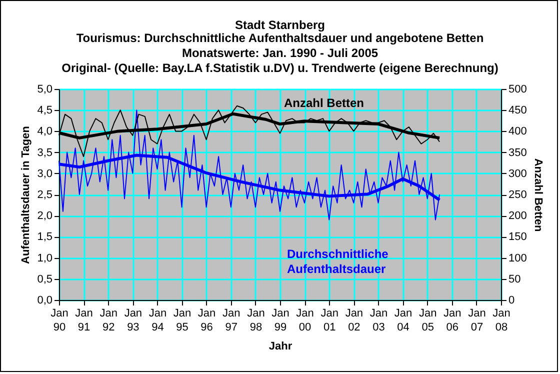 This screenshot has height=374, width=560. What do you see at coordinates (280, 346) in the screenshot?
I see `x-axis-title: Jahr` at bounding box center [280, 346].